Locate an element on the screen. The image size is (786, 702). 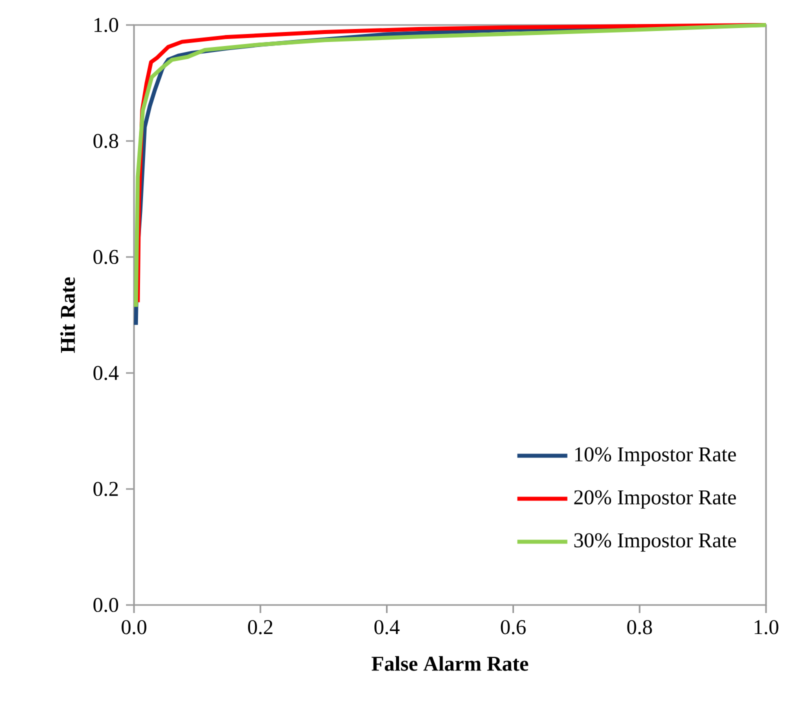
x-tick-label: 0.0 is located at coordinates (134, 627).